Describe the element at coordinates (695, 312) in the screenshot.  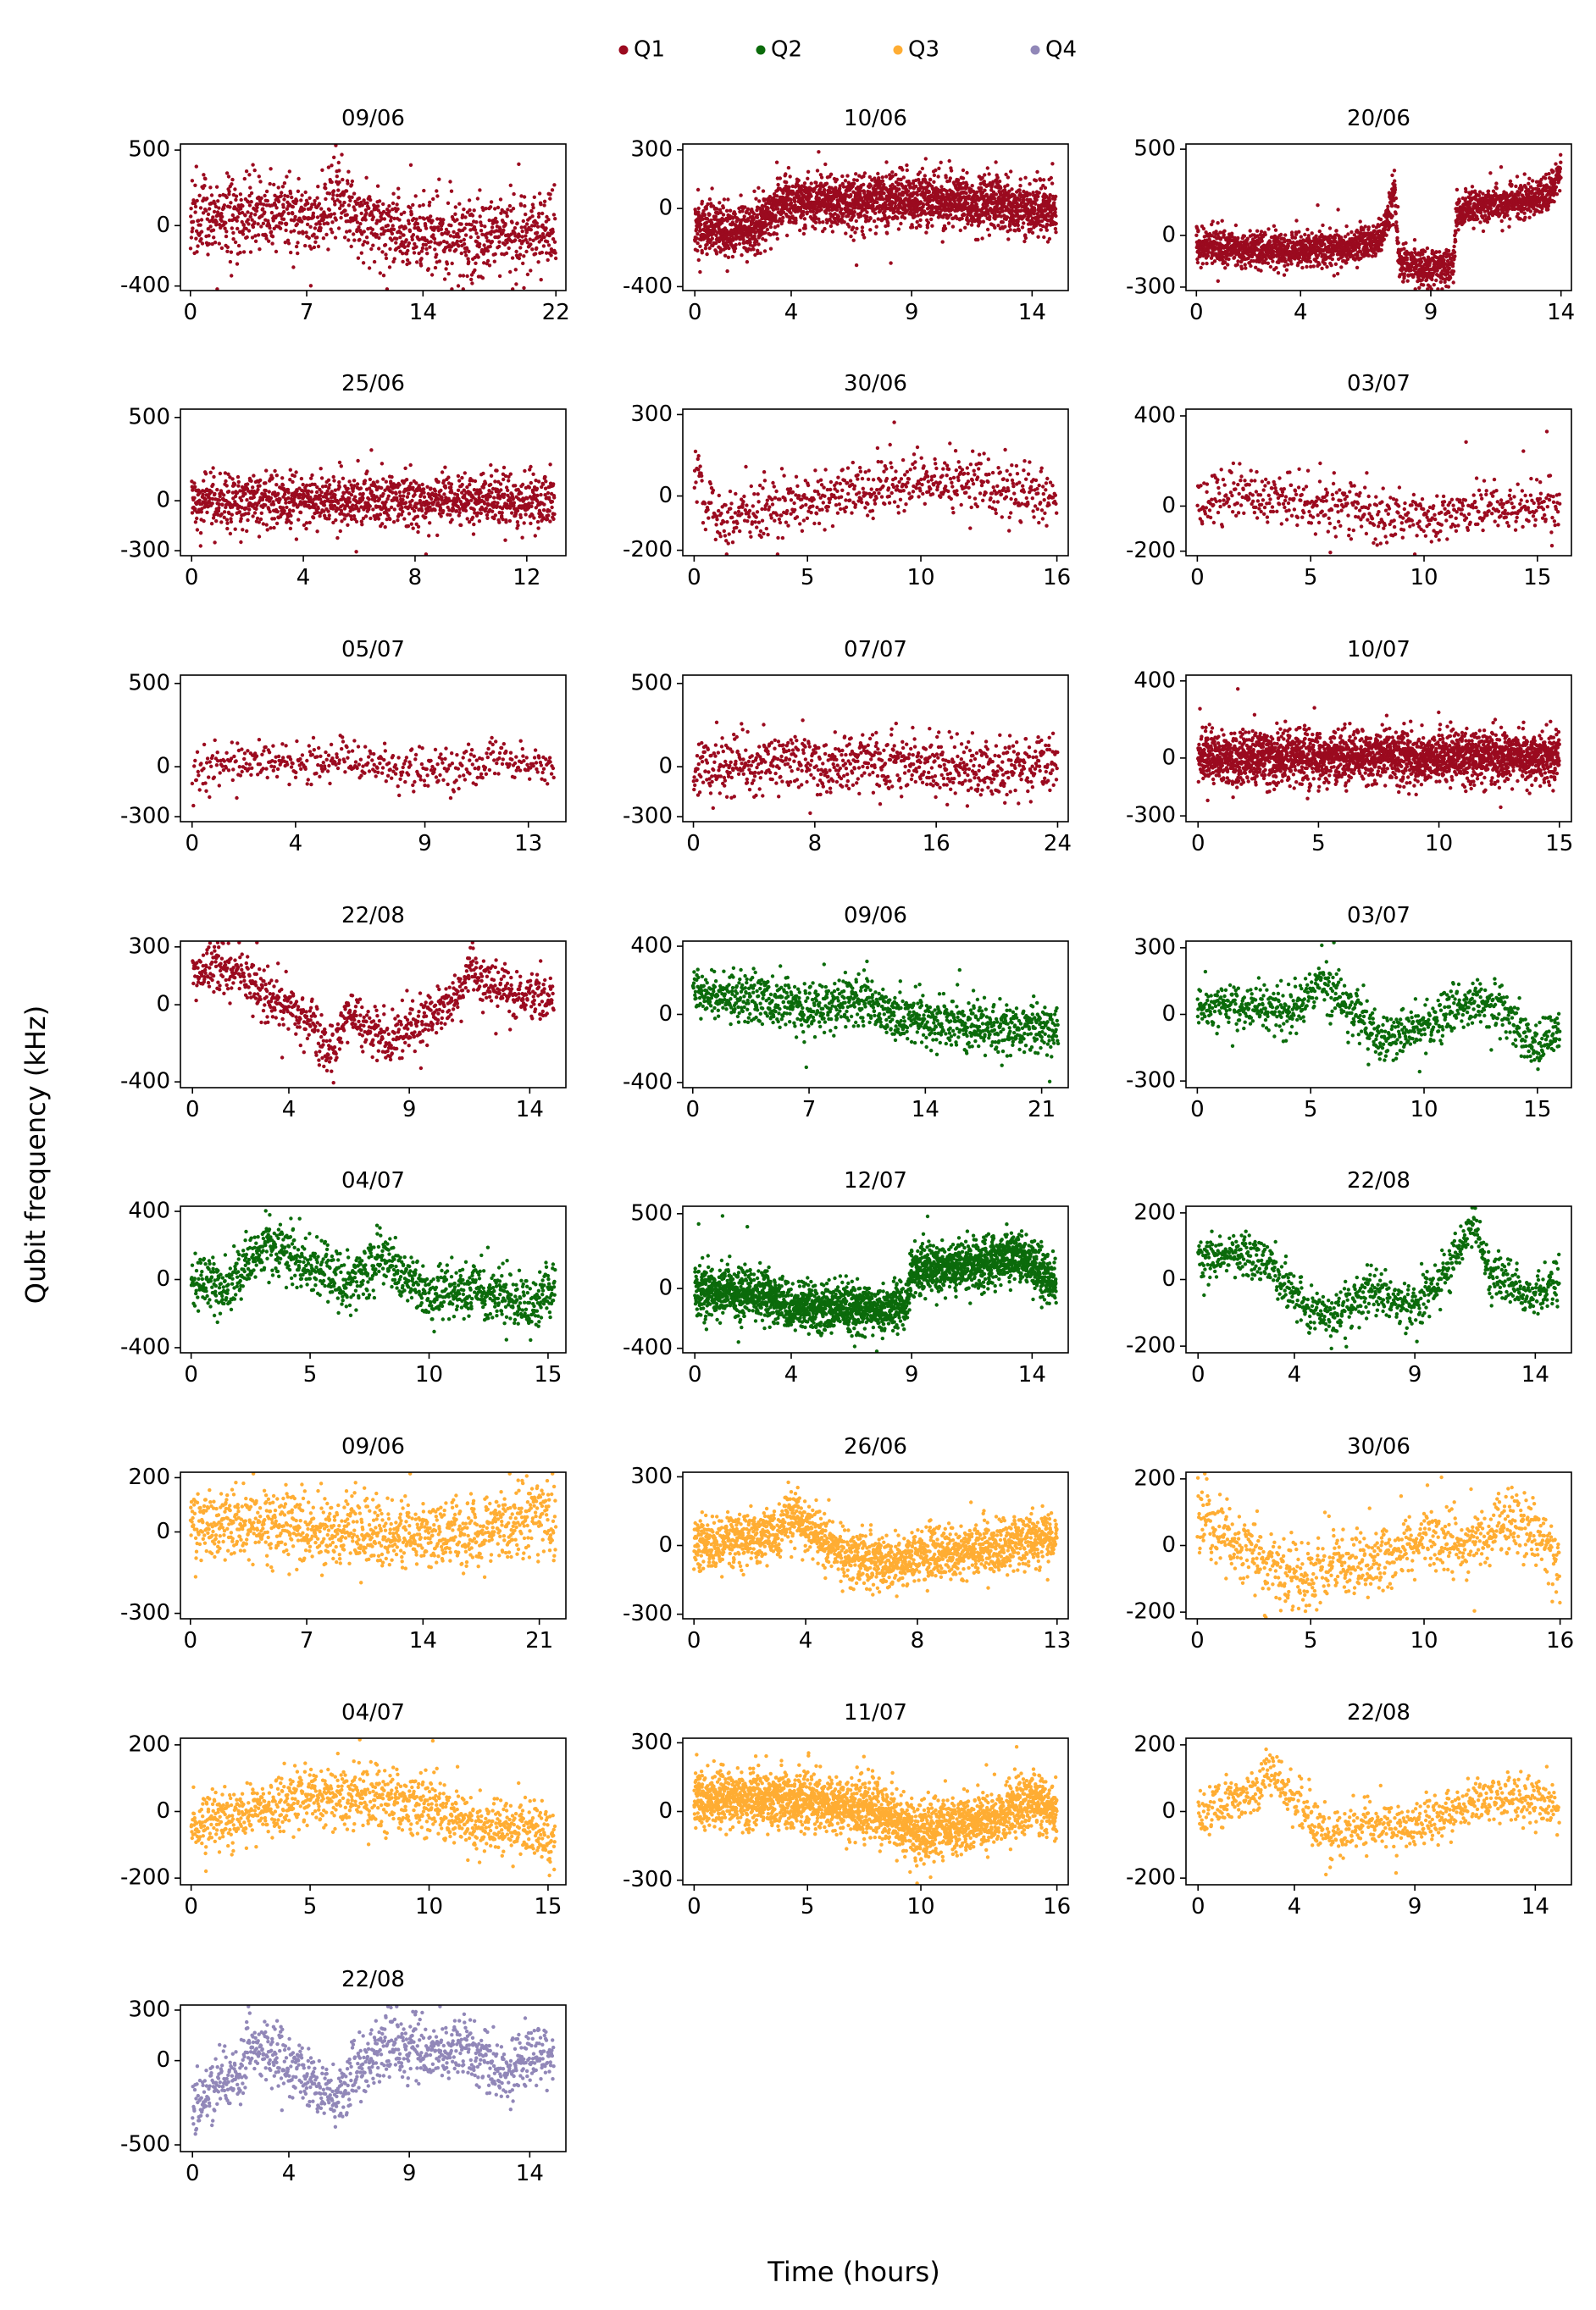
I see `x-tick-label: 0` at that location.